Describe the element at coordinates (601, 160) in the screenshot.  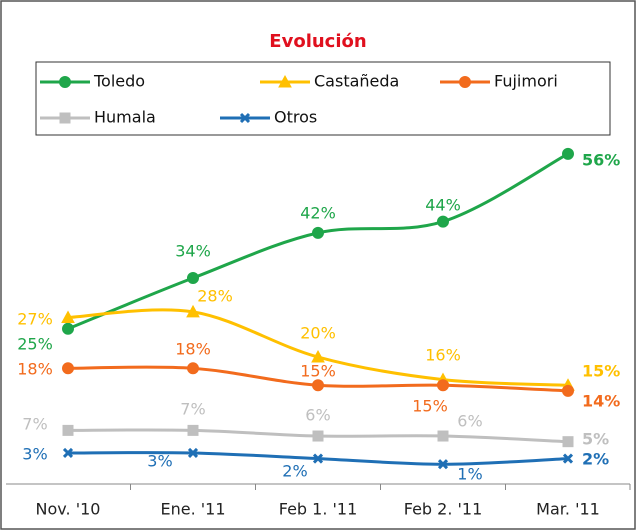
I see `data-label: 56%` at that location.